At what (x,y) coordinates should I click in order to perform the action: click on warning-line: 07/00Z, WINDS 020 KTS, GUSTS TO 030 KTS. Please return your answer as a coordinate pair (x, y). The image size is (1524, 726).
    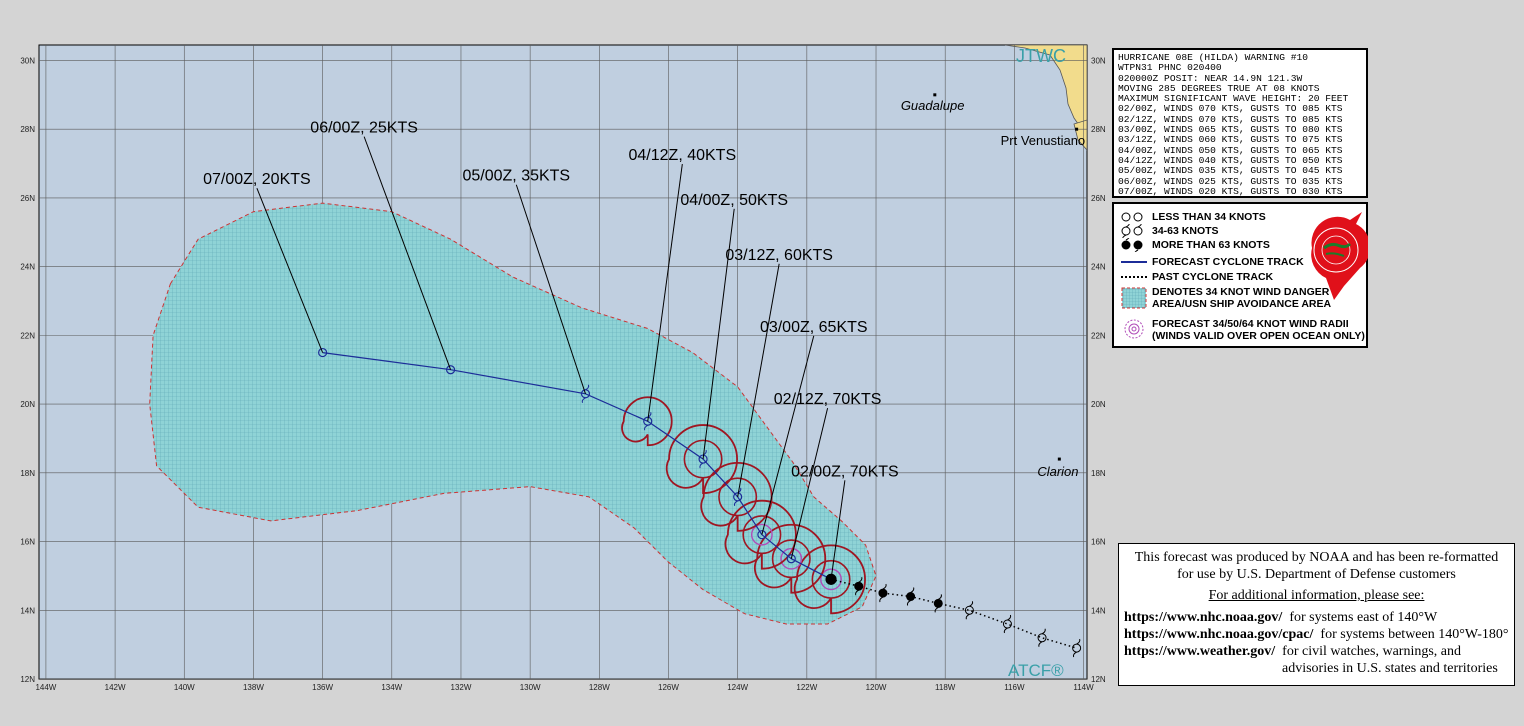
    Looking at the image, I should click on (1230, 191).